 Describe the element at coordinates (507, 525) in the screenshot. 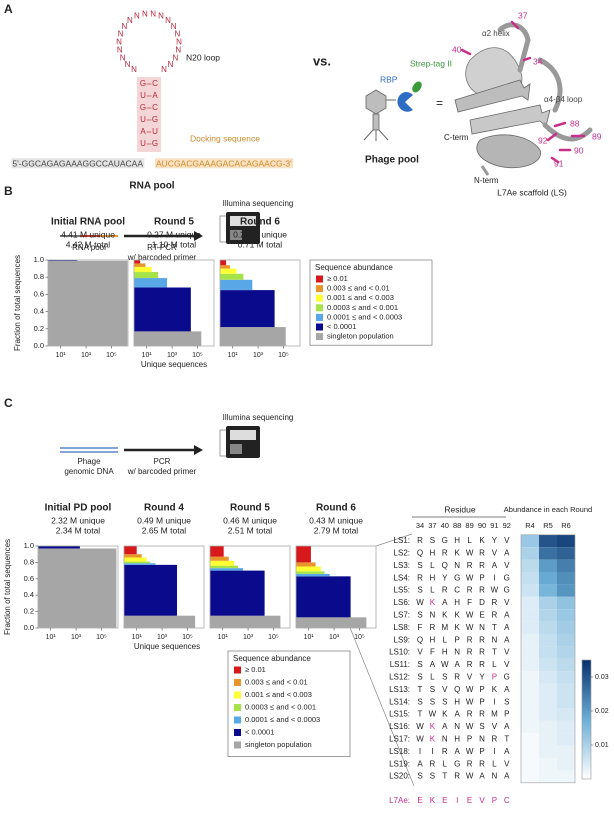

I see `residue-position: 92` at that location.